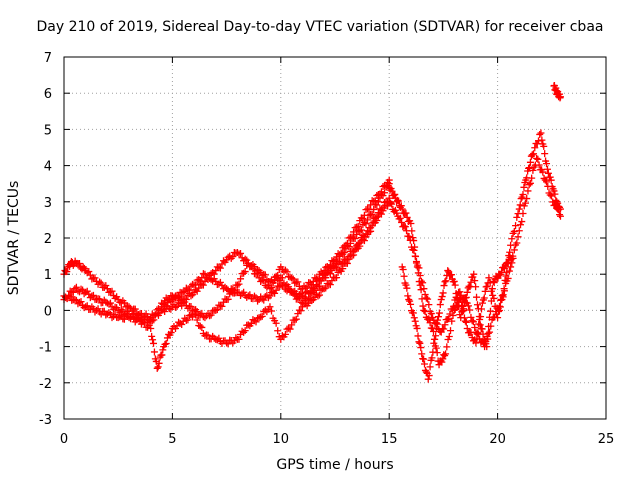 The width and height of the screenshot is (640, 480). Describe the element at coordinates (45, 420) in the screenshot. I see `y-tick-label: -3` at that location.